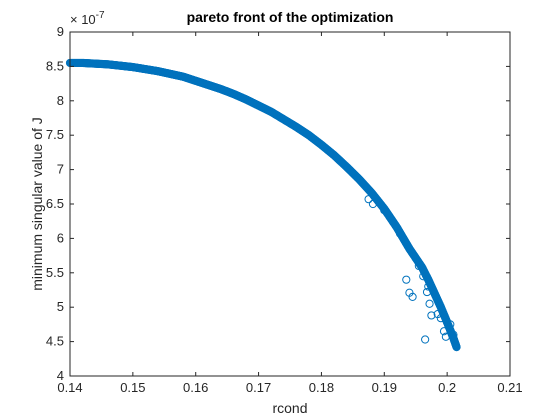 The image size is (560, 420). What do you see at coordinates (289, 408) in the screenshot?
I see `x-axis-label: rcond` at bounding box center [289, 408].